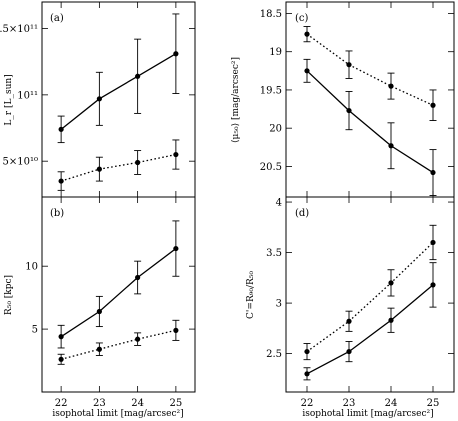  Describe the element at coordinates (370, 69) in the screenshot. I see `panel-c-series-dotted-line` at that location.